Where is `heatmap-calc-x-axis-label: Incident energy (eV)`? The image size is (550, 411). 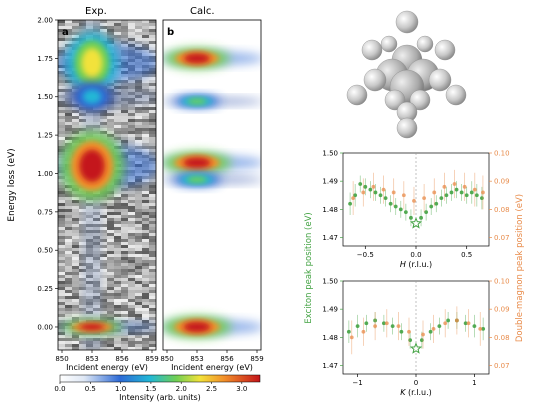 heatmap-calc-x-axis-label: Incident energy (eV) is located at coordinates (212, 367).